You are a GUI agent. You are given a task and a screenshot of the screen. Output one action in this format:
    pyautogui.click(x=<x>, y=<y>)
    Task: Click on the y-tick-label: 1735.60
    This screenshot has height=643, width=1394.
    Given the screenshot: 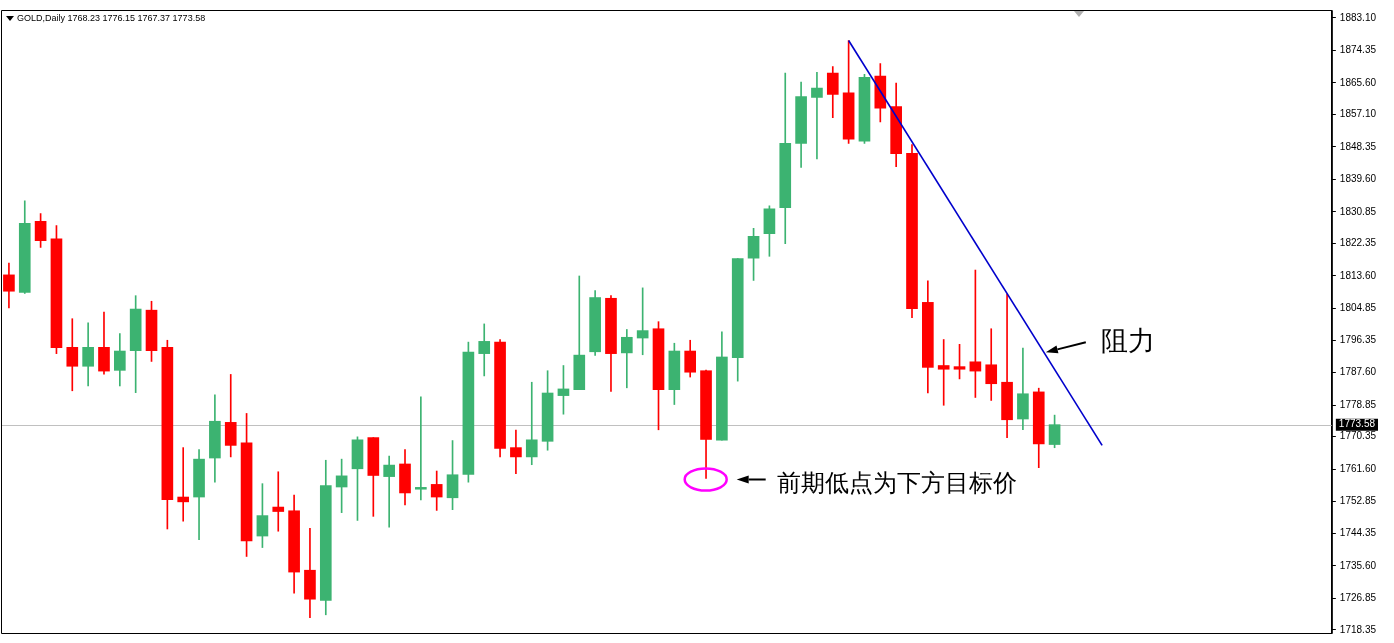 What is the action you would take?
    pyautogui.click(x=1358, y=565)
    